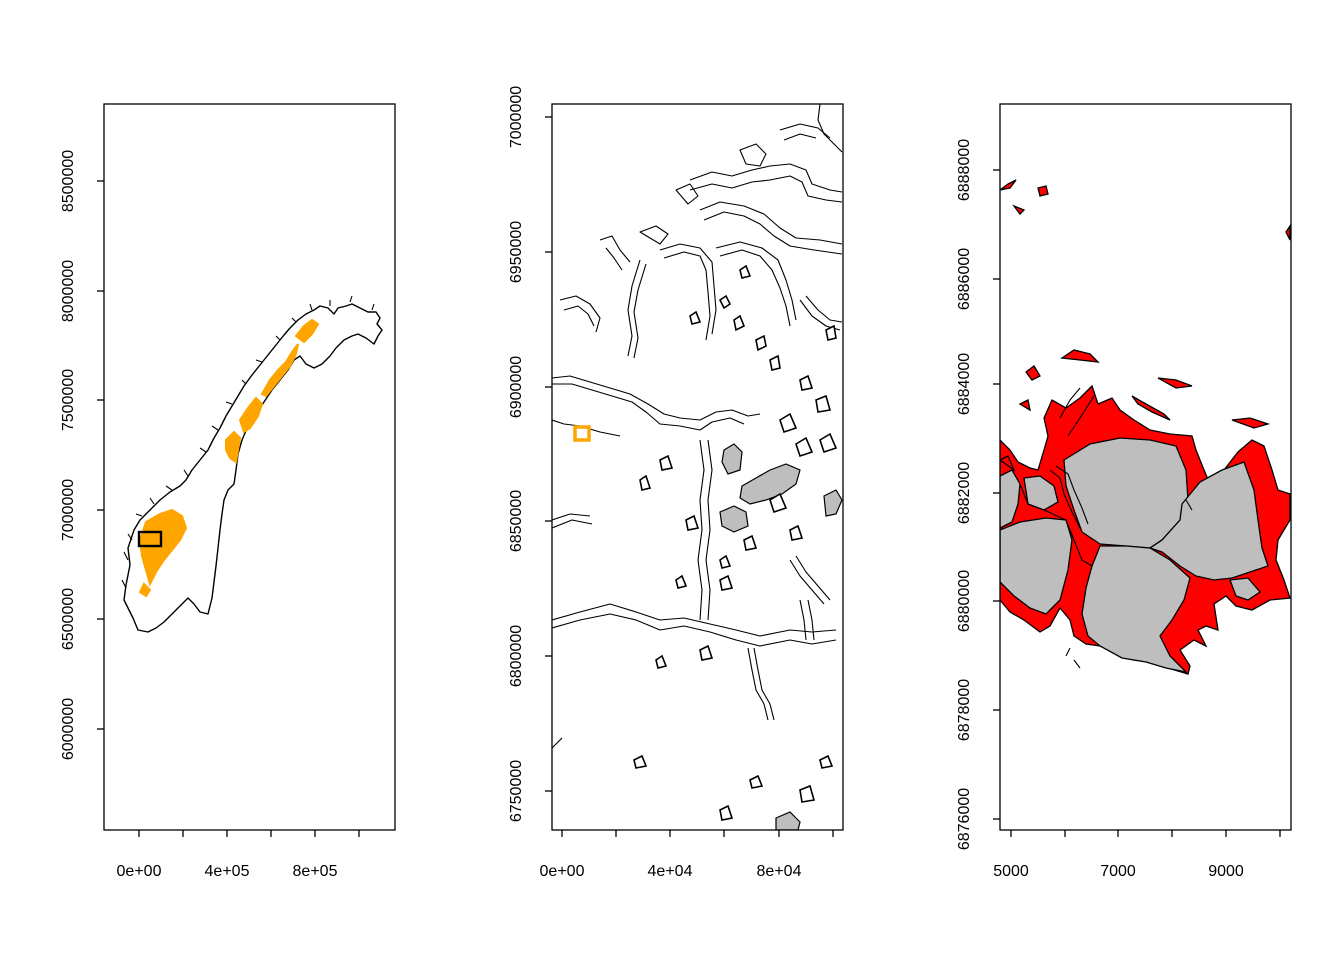 The width and height of the screenshot is (1344, 960). Describe the element at coordinates (582, 433) in the screenshot. I see `detail-region-box` at that location.